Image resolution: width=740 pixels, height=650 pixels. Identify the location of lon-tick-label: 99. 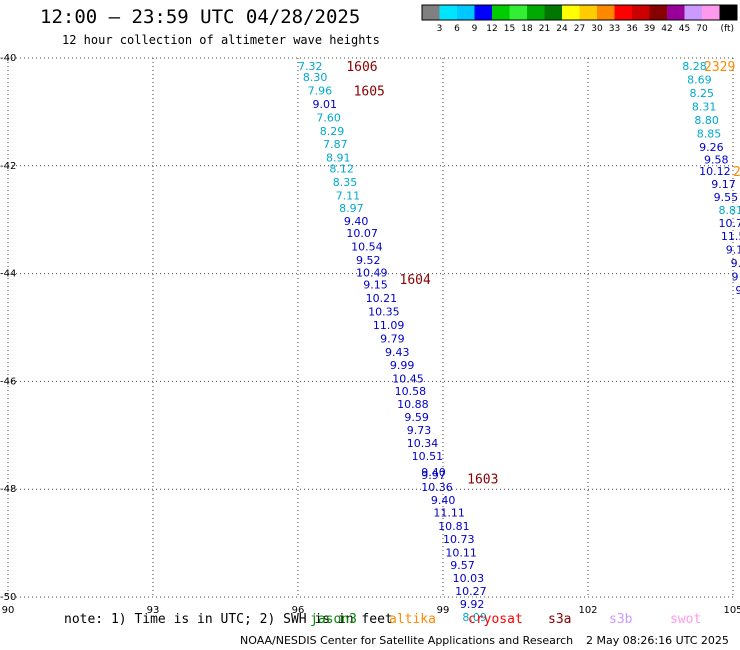
(443, 610).